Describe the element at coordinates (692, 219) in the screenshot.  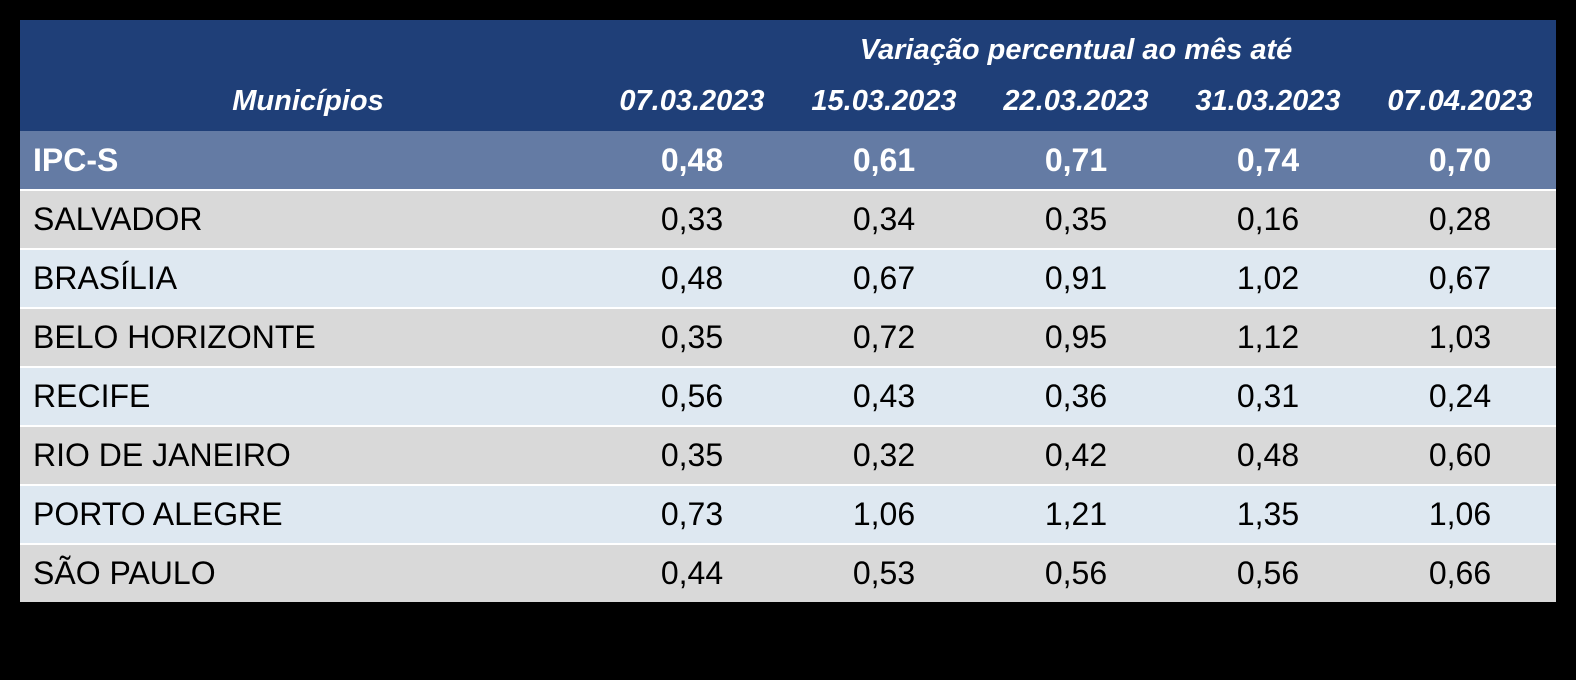
I see `cell-value: 0,33` at that location.